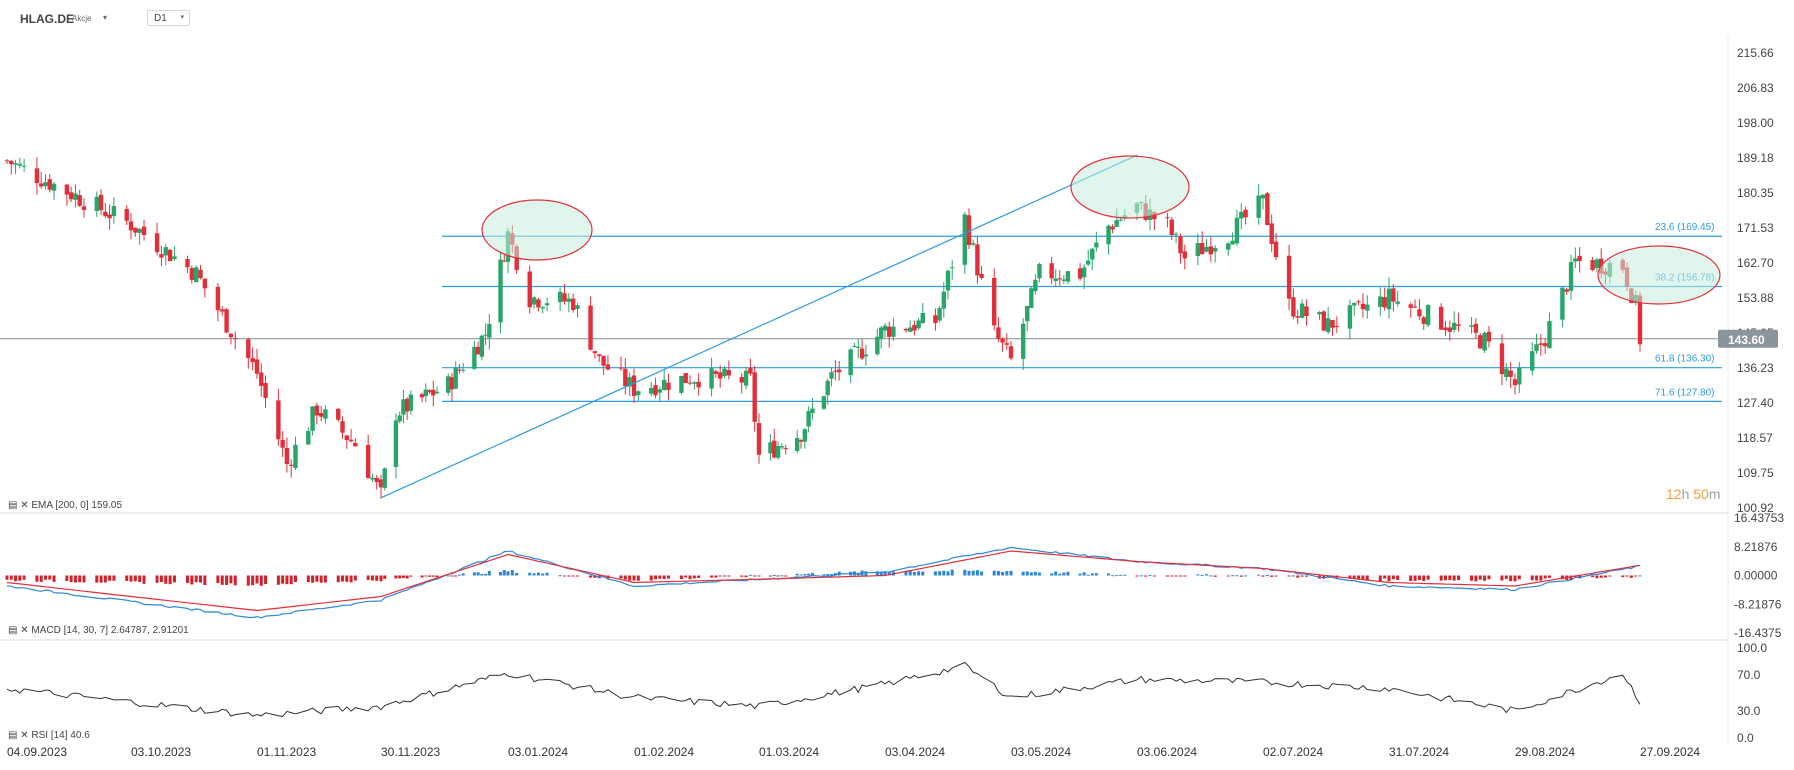 This screenshot has width=1794, height=770. What do you see at coordinates (47, 19) in the screenshot?
I see `ticker-symbol: HLAG.DE` at bounding box center [47, 19].